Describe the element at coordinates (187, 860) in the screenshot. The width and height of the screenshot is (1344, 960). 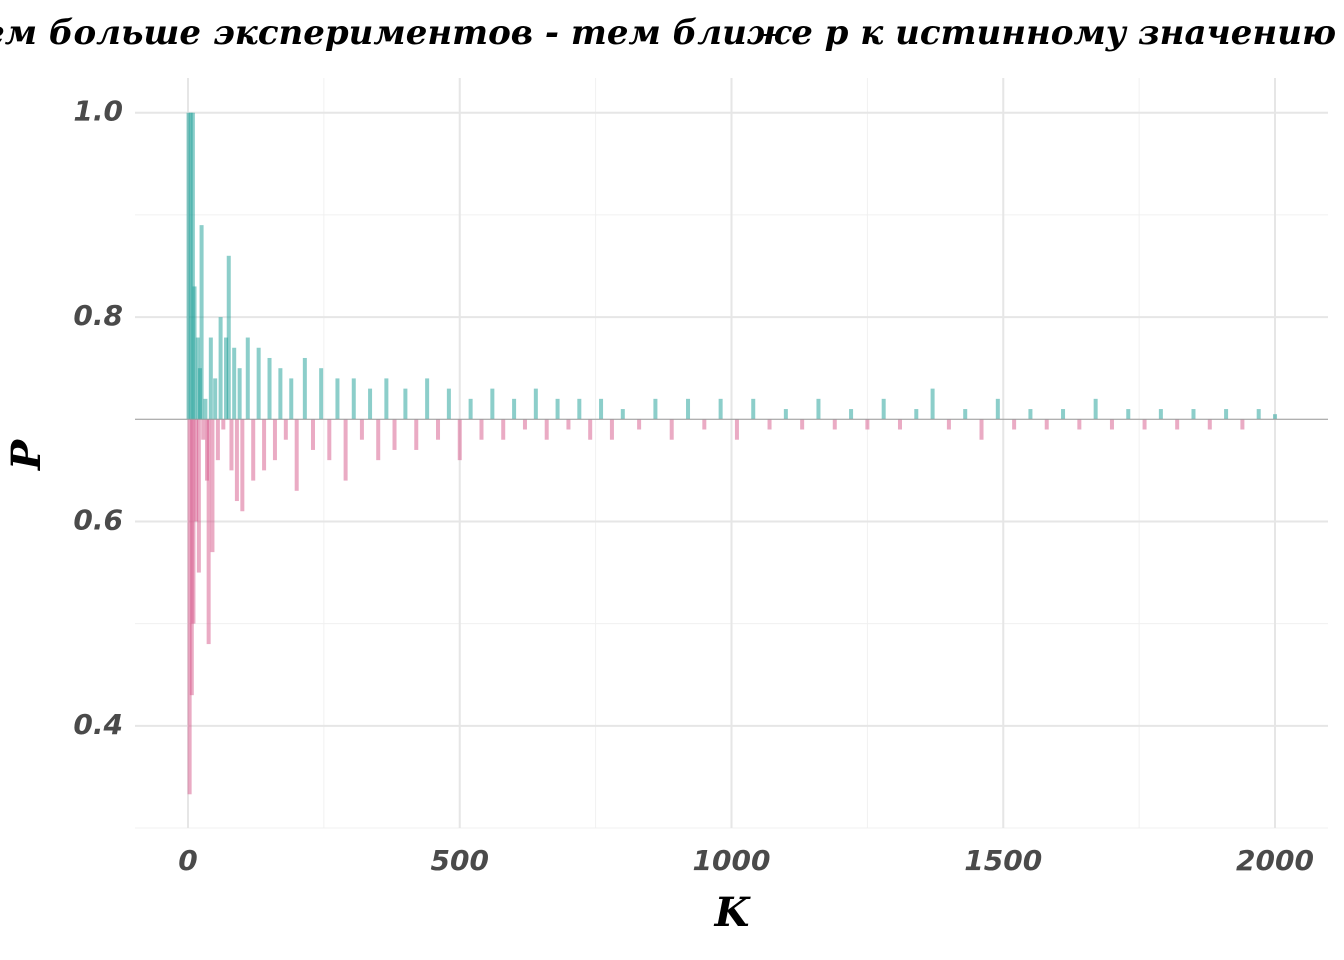
I see `x-tick-label: 0` at that location.